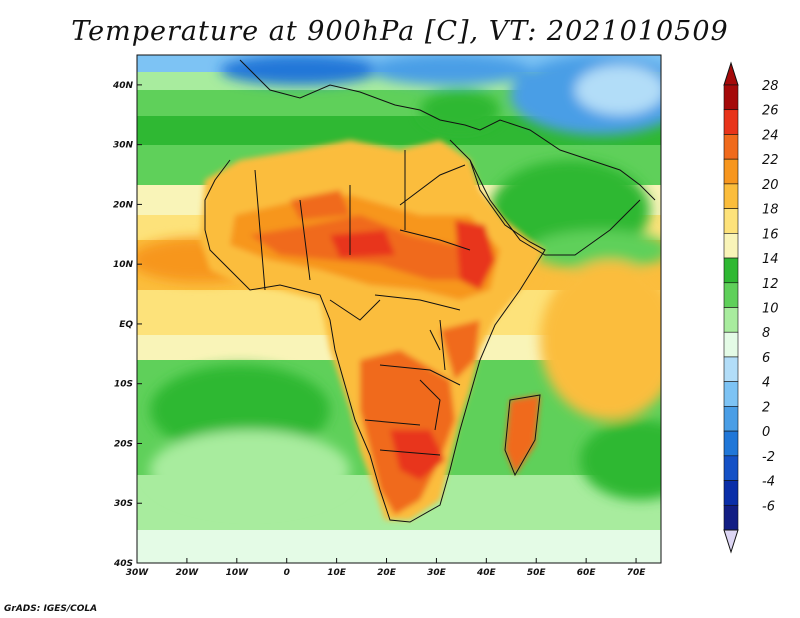  What do you see at coordinates (770, 185) in the screenshot?
I see `colorbar-label: 20` at bounding box center [770, 185].